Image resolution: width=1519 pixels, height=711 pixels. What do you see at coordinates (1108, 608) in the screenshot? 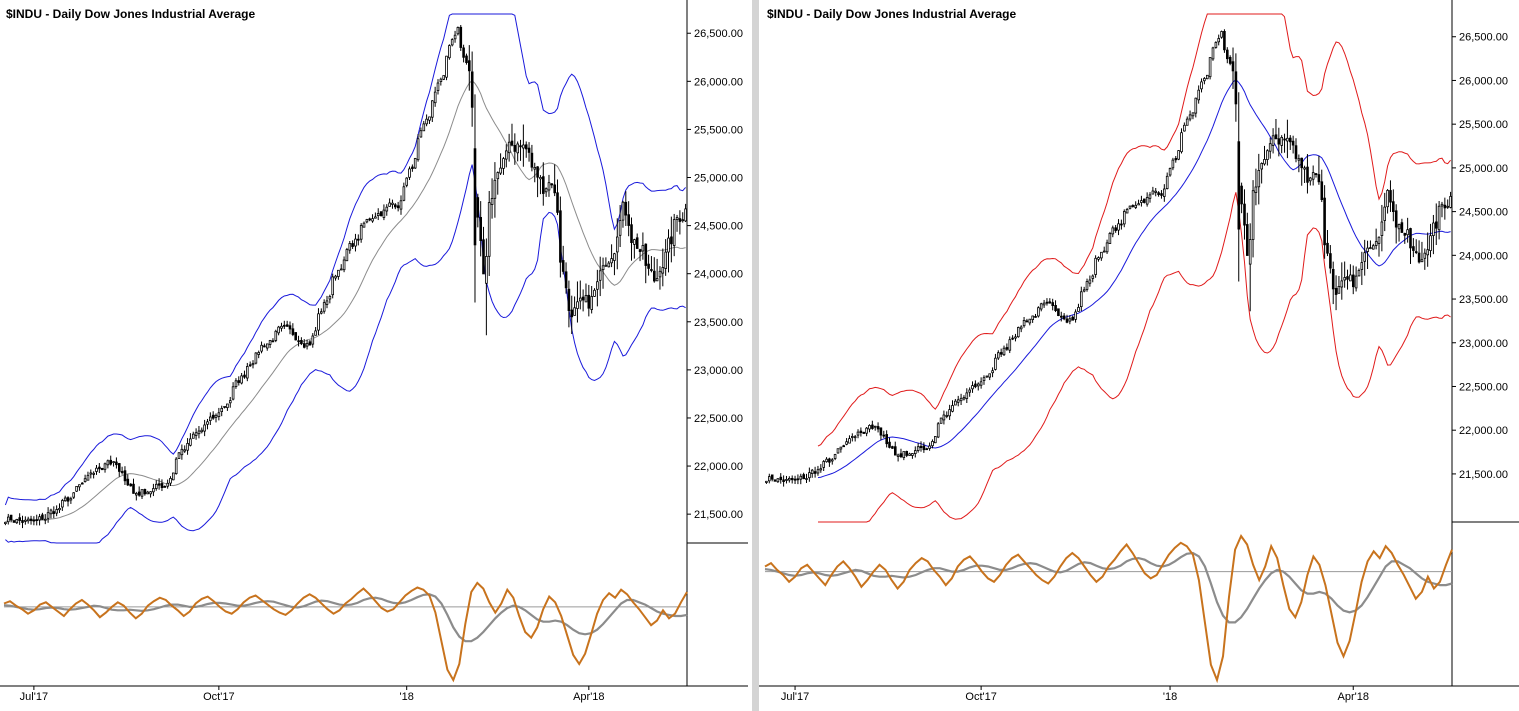
I see `right-oscillator-line` at bounding box center [1108, 608].